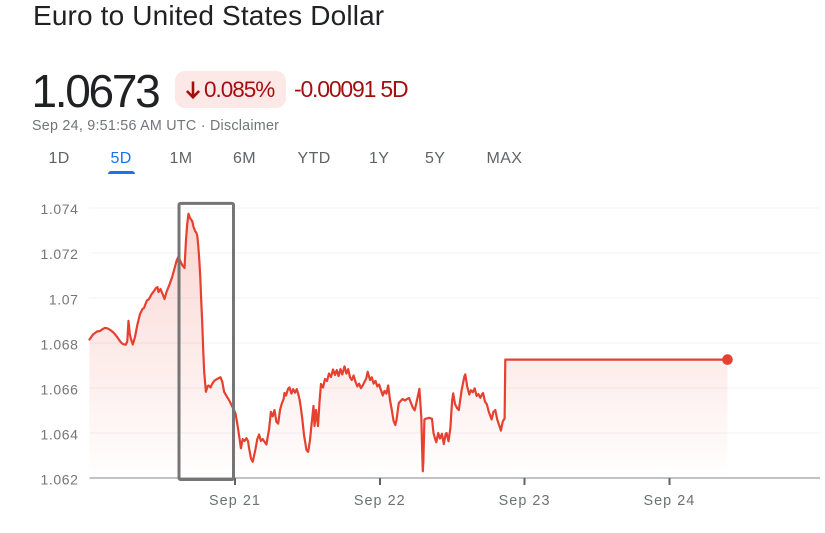 The image size is (825, 533). What do you see at coordinates (525, 501) in the screenshot?
I see `x-axis-label: Sep 23` at bounding box center [525, 501].